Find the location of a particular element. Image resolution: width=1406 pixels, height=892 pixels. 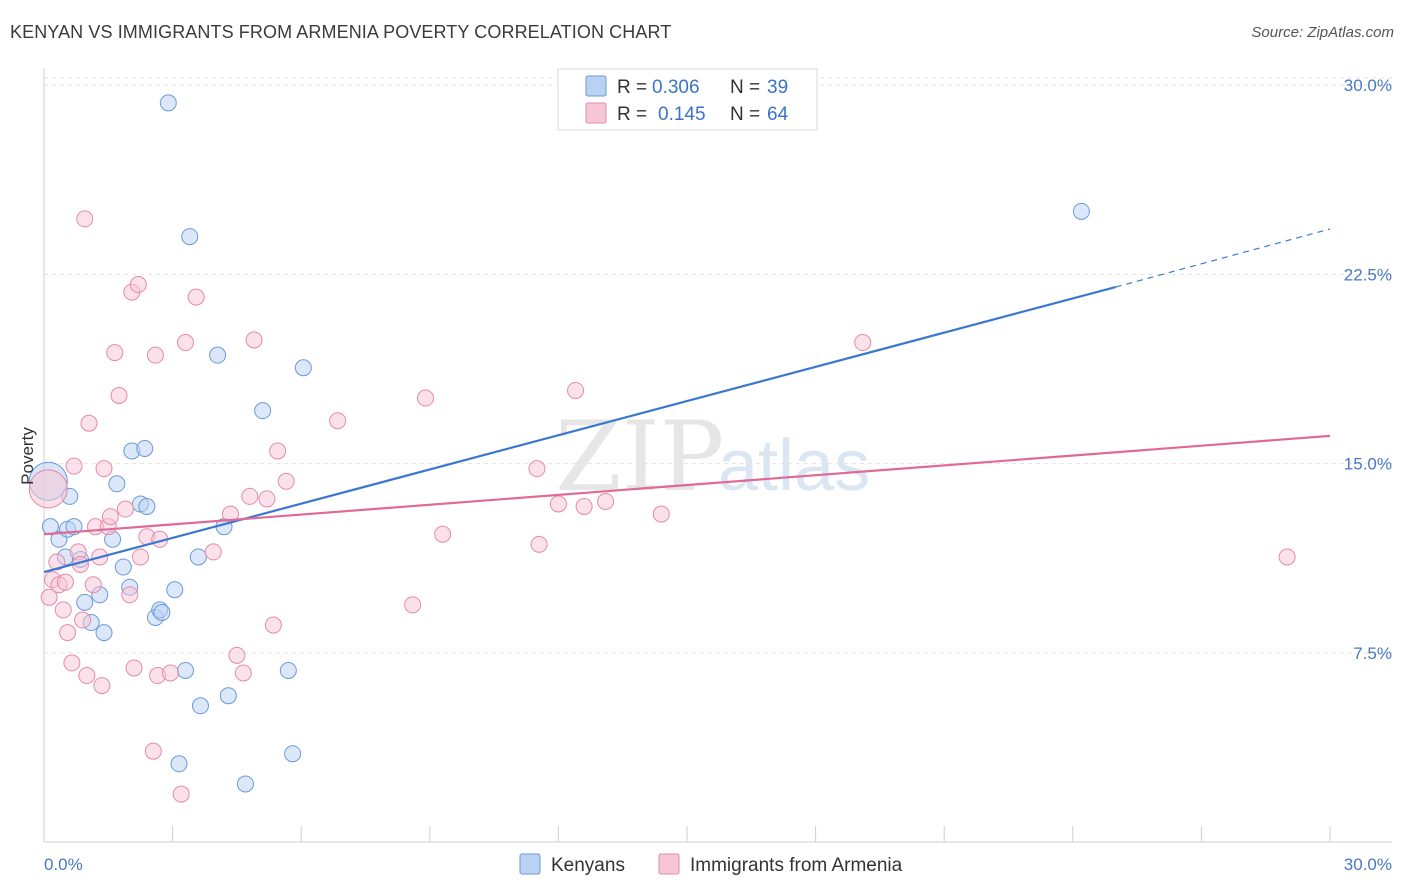

y-tick-label-0: 7.5% is located at coordinates (1372, 653).